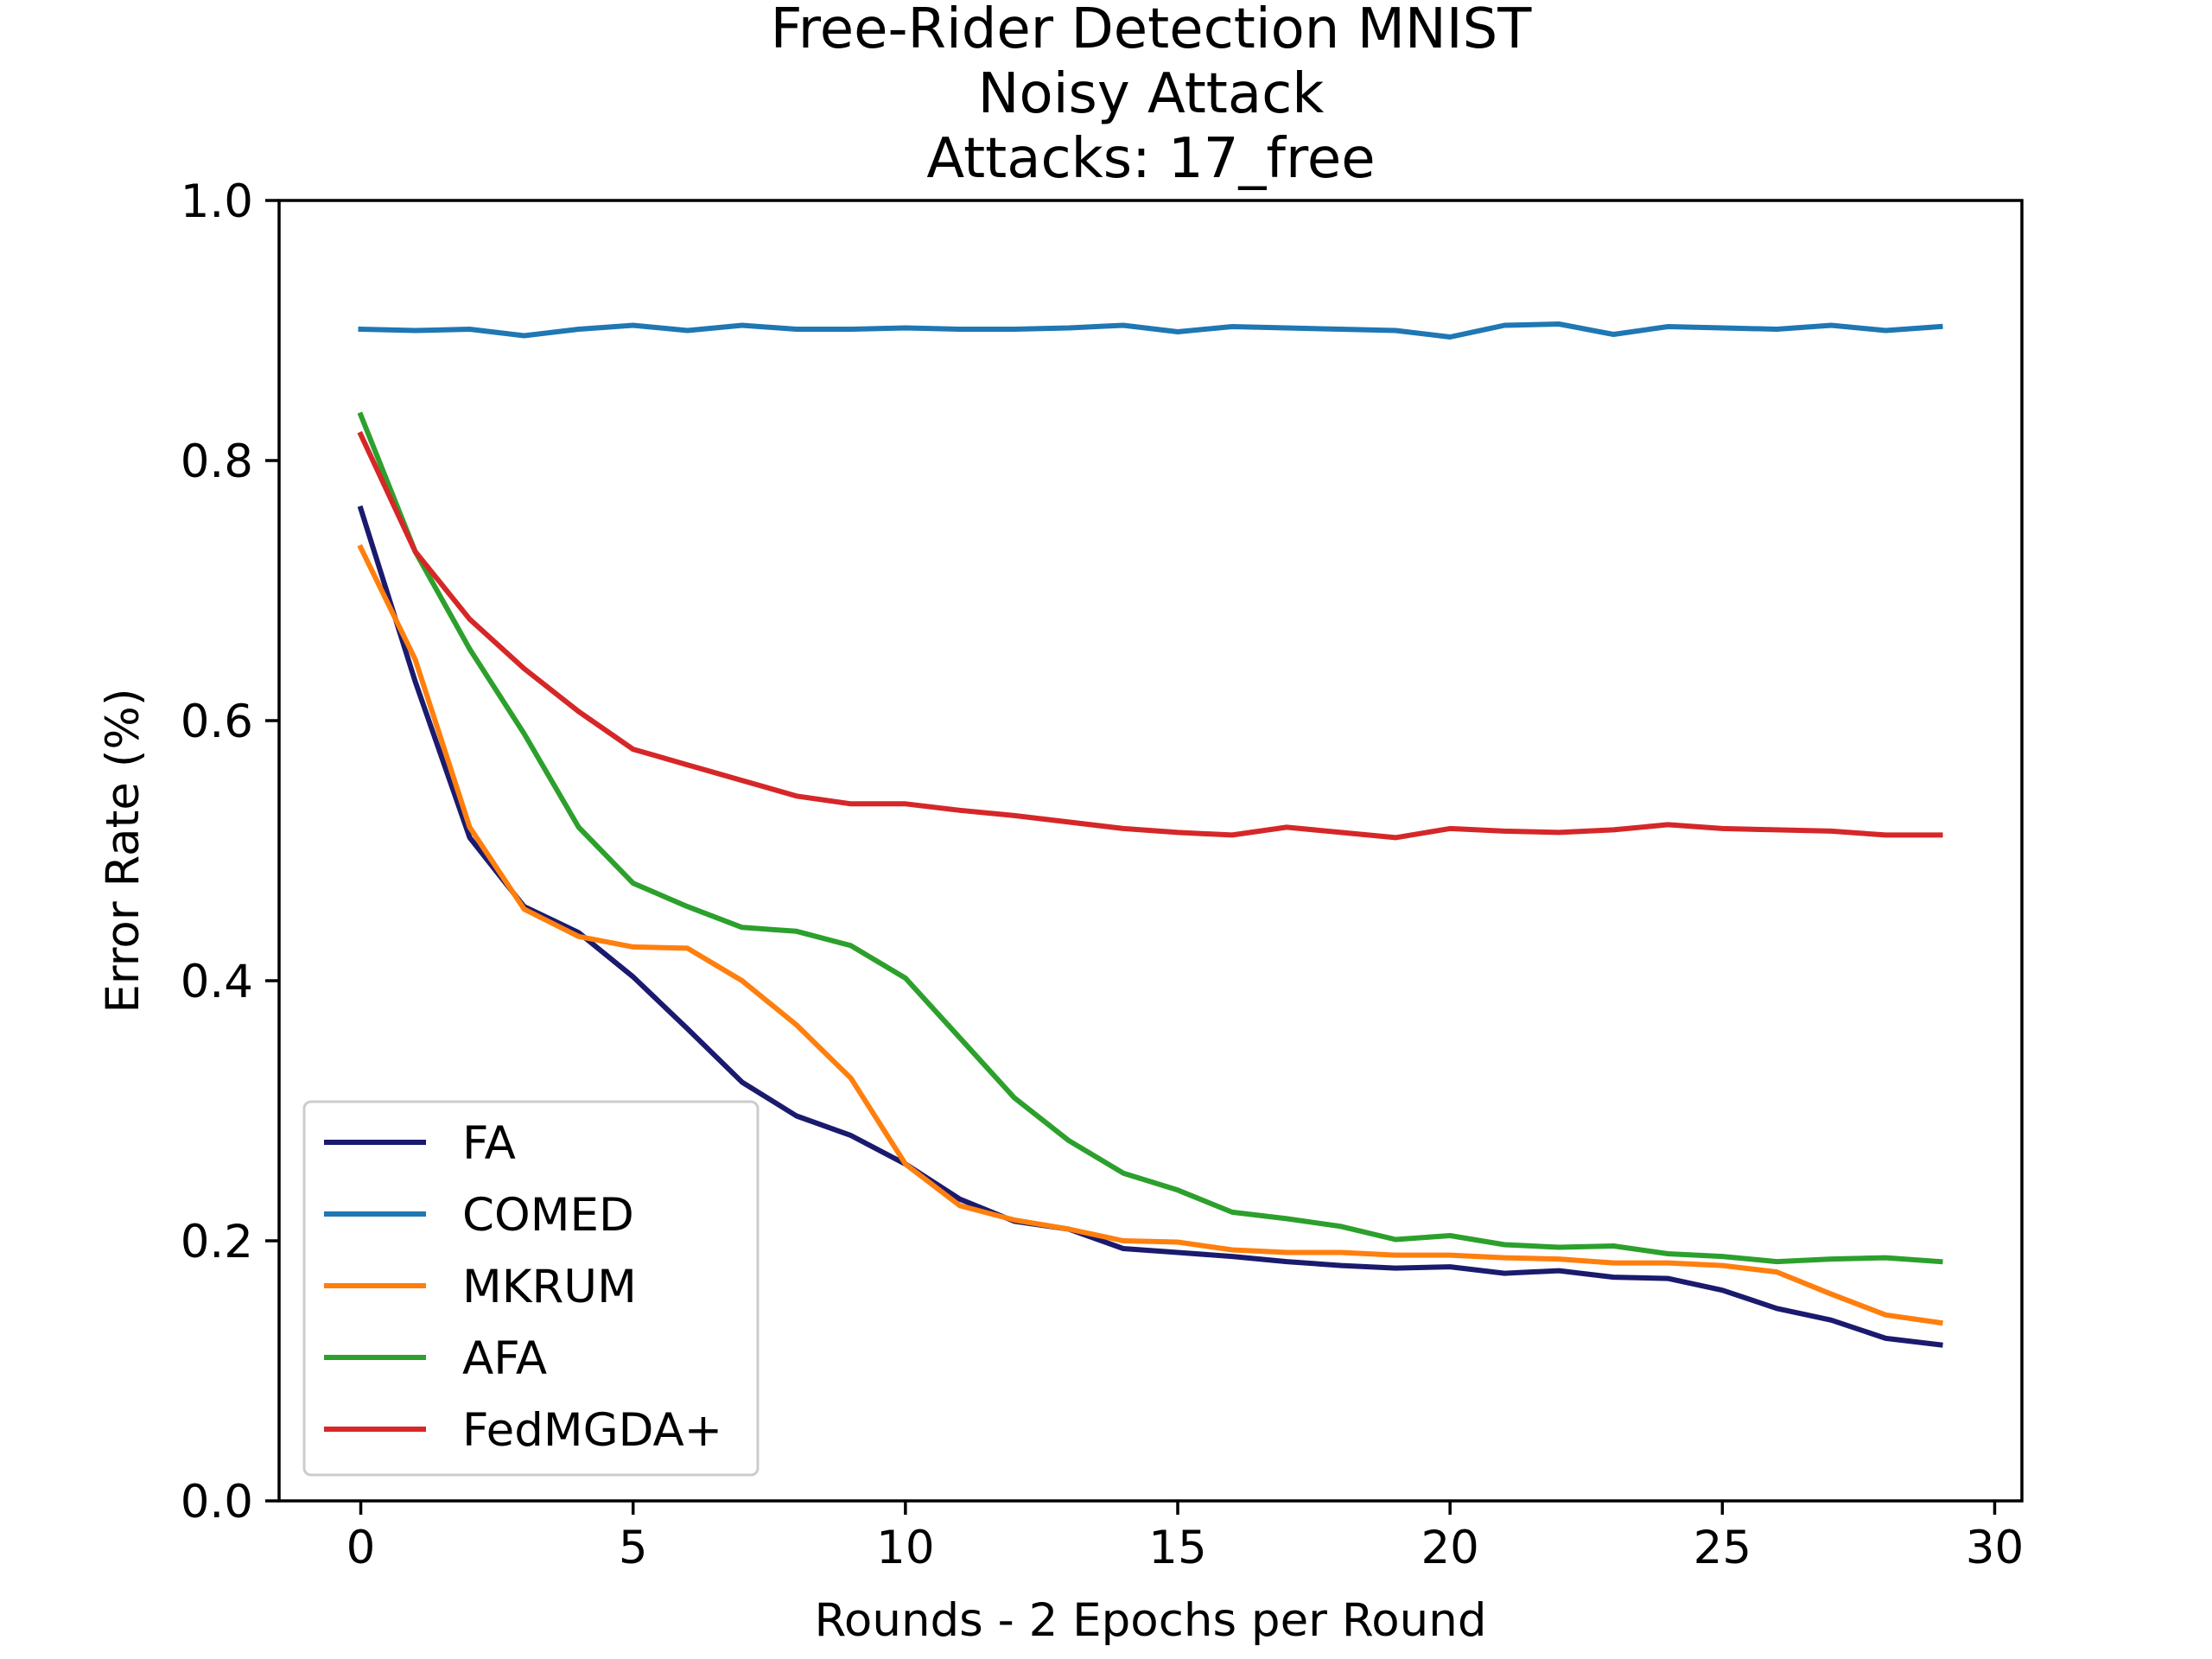 The width and height of the screenshot is (2212, 1659). I want to click on x-axis-ticks: 0 5 10 15 20 25 30, so click(1185, 1537).